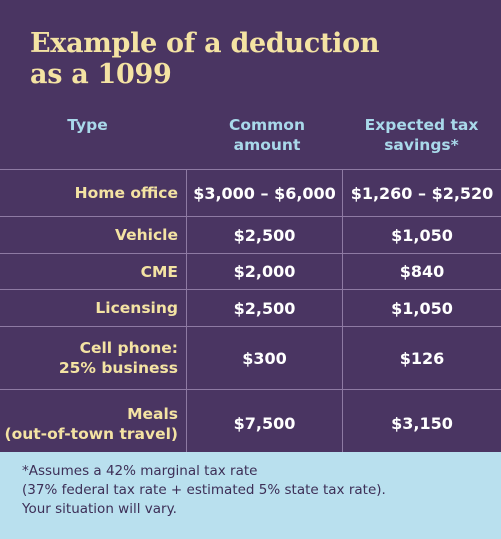 The width and height of the screenshot is (501, 539). What do you see at coordinates (146, 235) in the screenshot?
I see `row-type-line-1: Vehicle` at bounding box center [146, 235].